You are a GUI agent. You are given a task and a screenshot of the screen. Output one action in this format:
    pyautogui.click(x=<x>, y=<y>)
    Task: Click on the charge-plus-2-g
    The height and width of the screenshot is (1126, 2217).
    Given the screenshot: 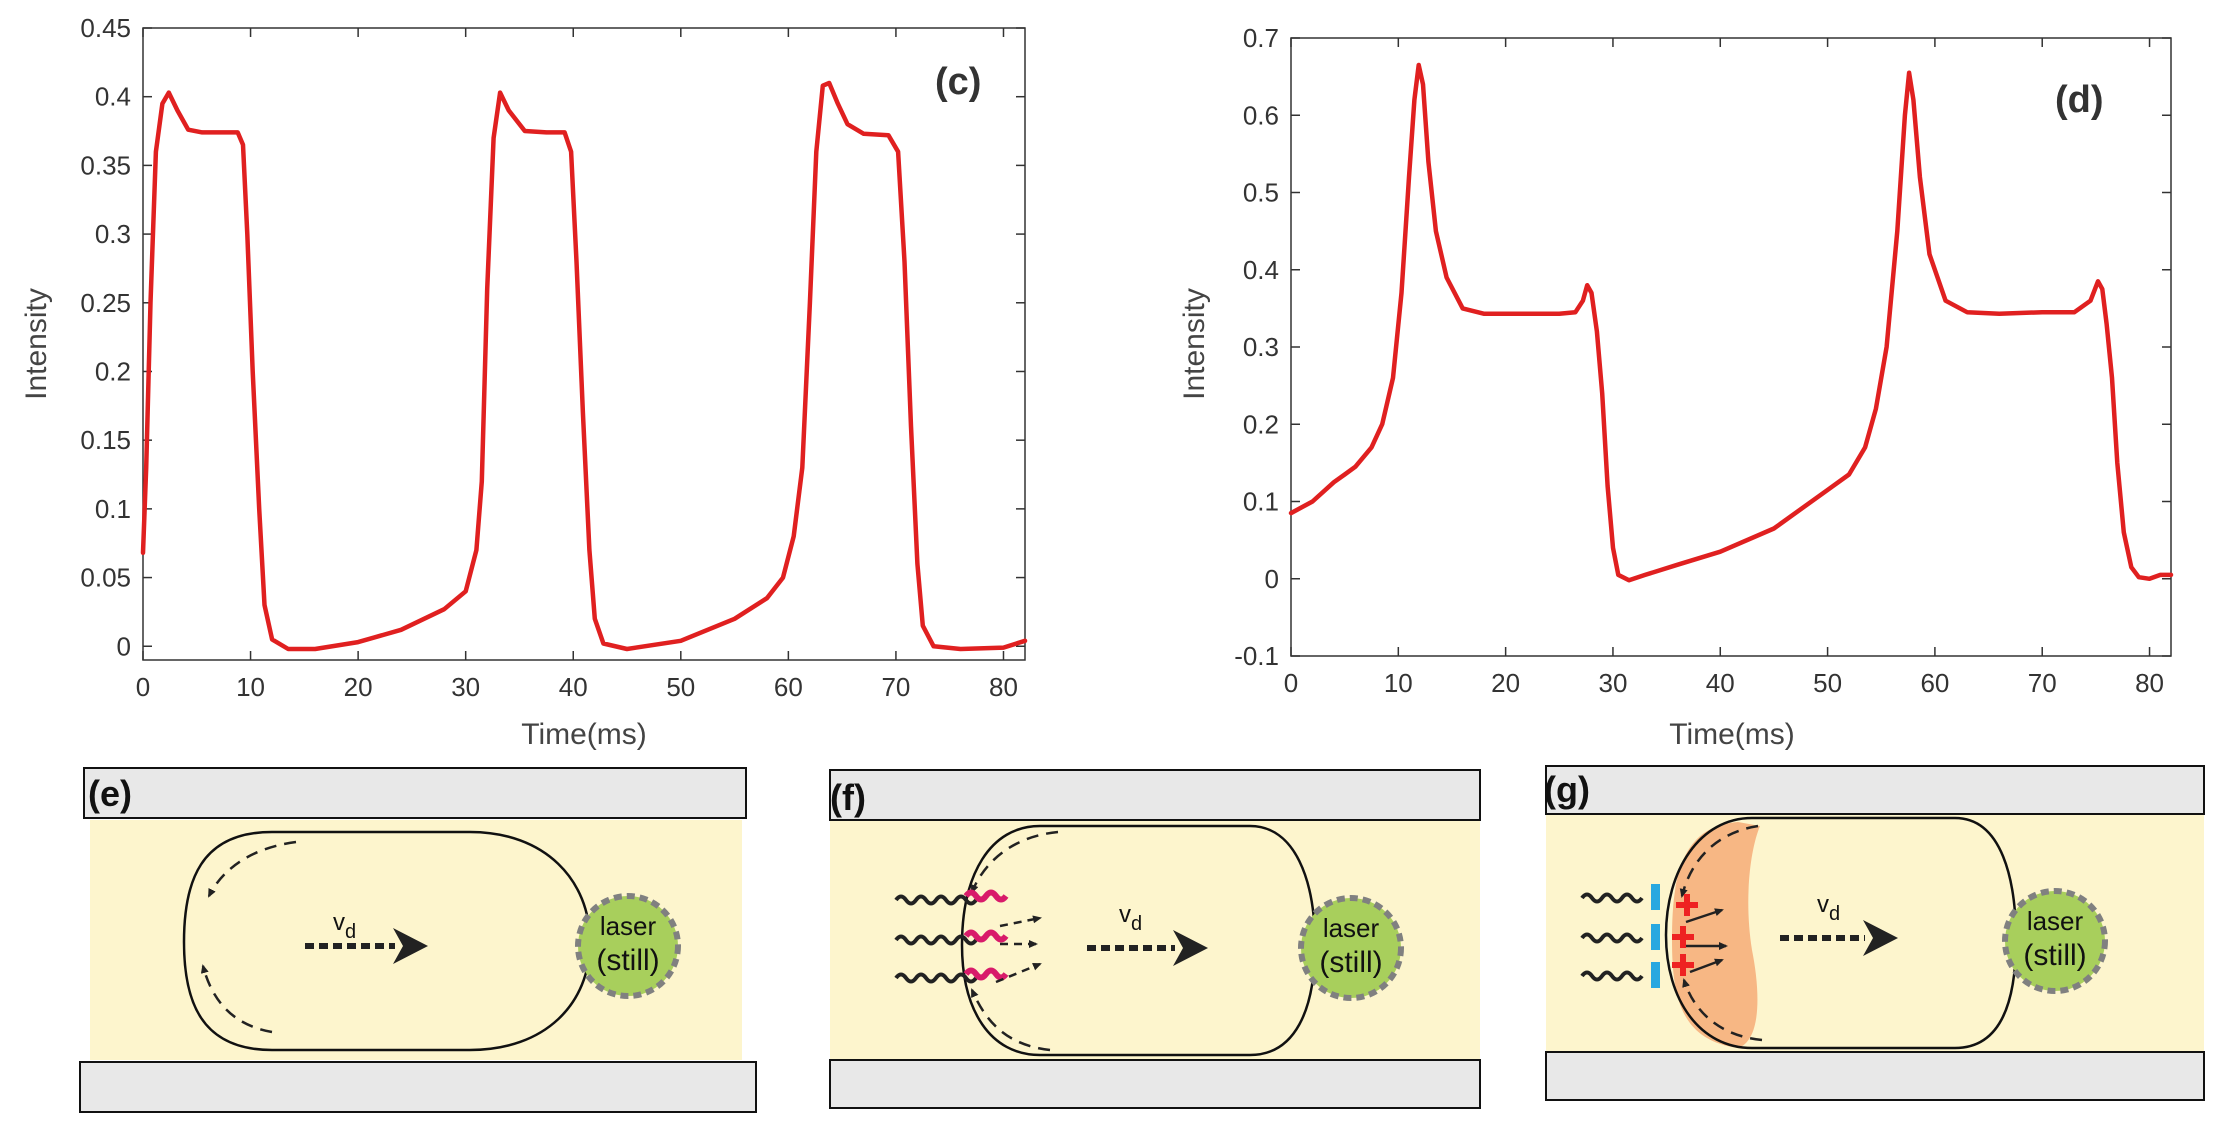 What is the action you would take?
    pyautogui.click(x=1683, y=937)
    